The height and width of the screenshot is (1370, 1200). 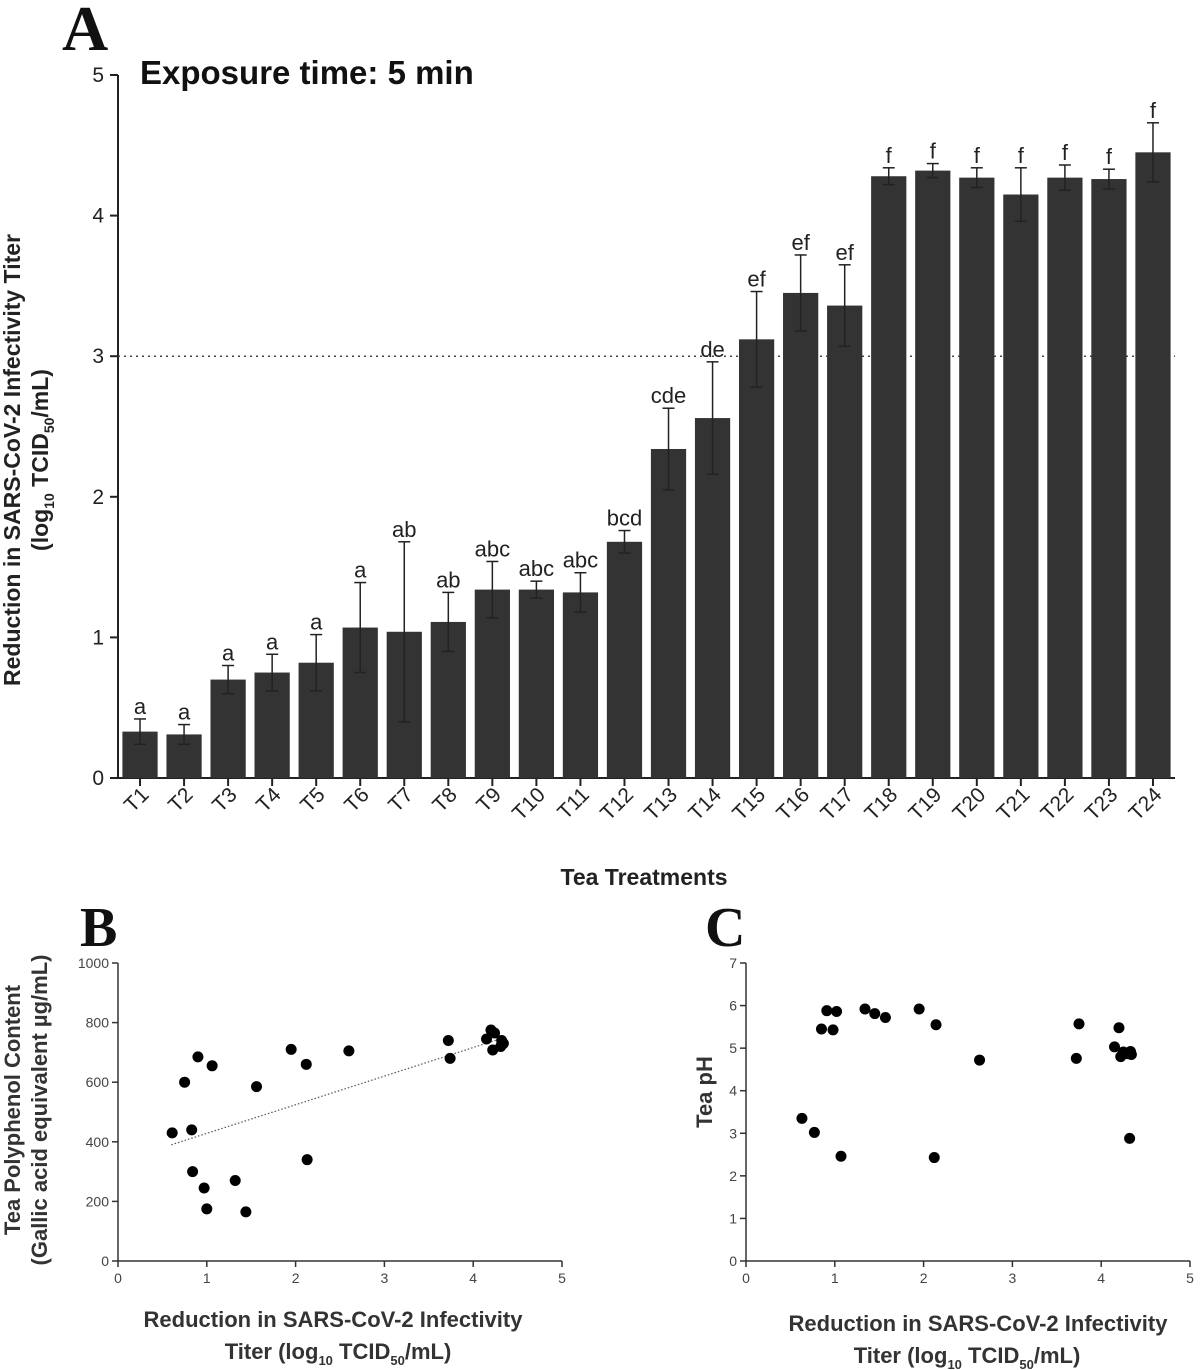 What do you see at coordinates (357, 800) in the screenshot?
I see `x-tick-label: T6` at bounding box center [357, 800].